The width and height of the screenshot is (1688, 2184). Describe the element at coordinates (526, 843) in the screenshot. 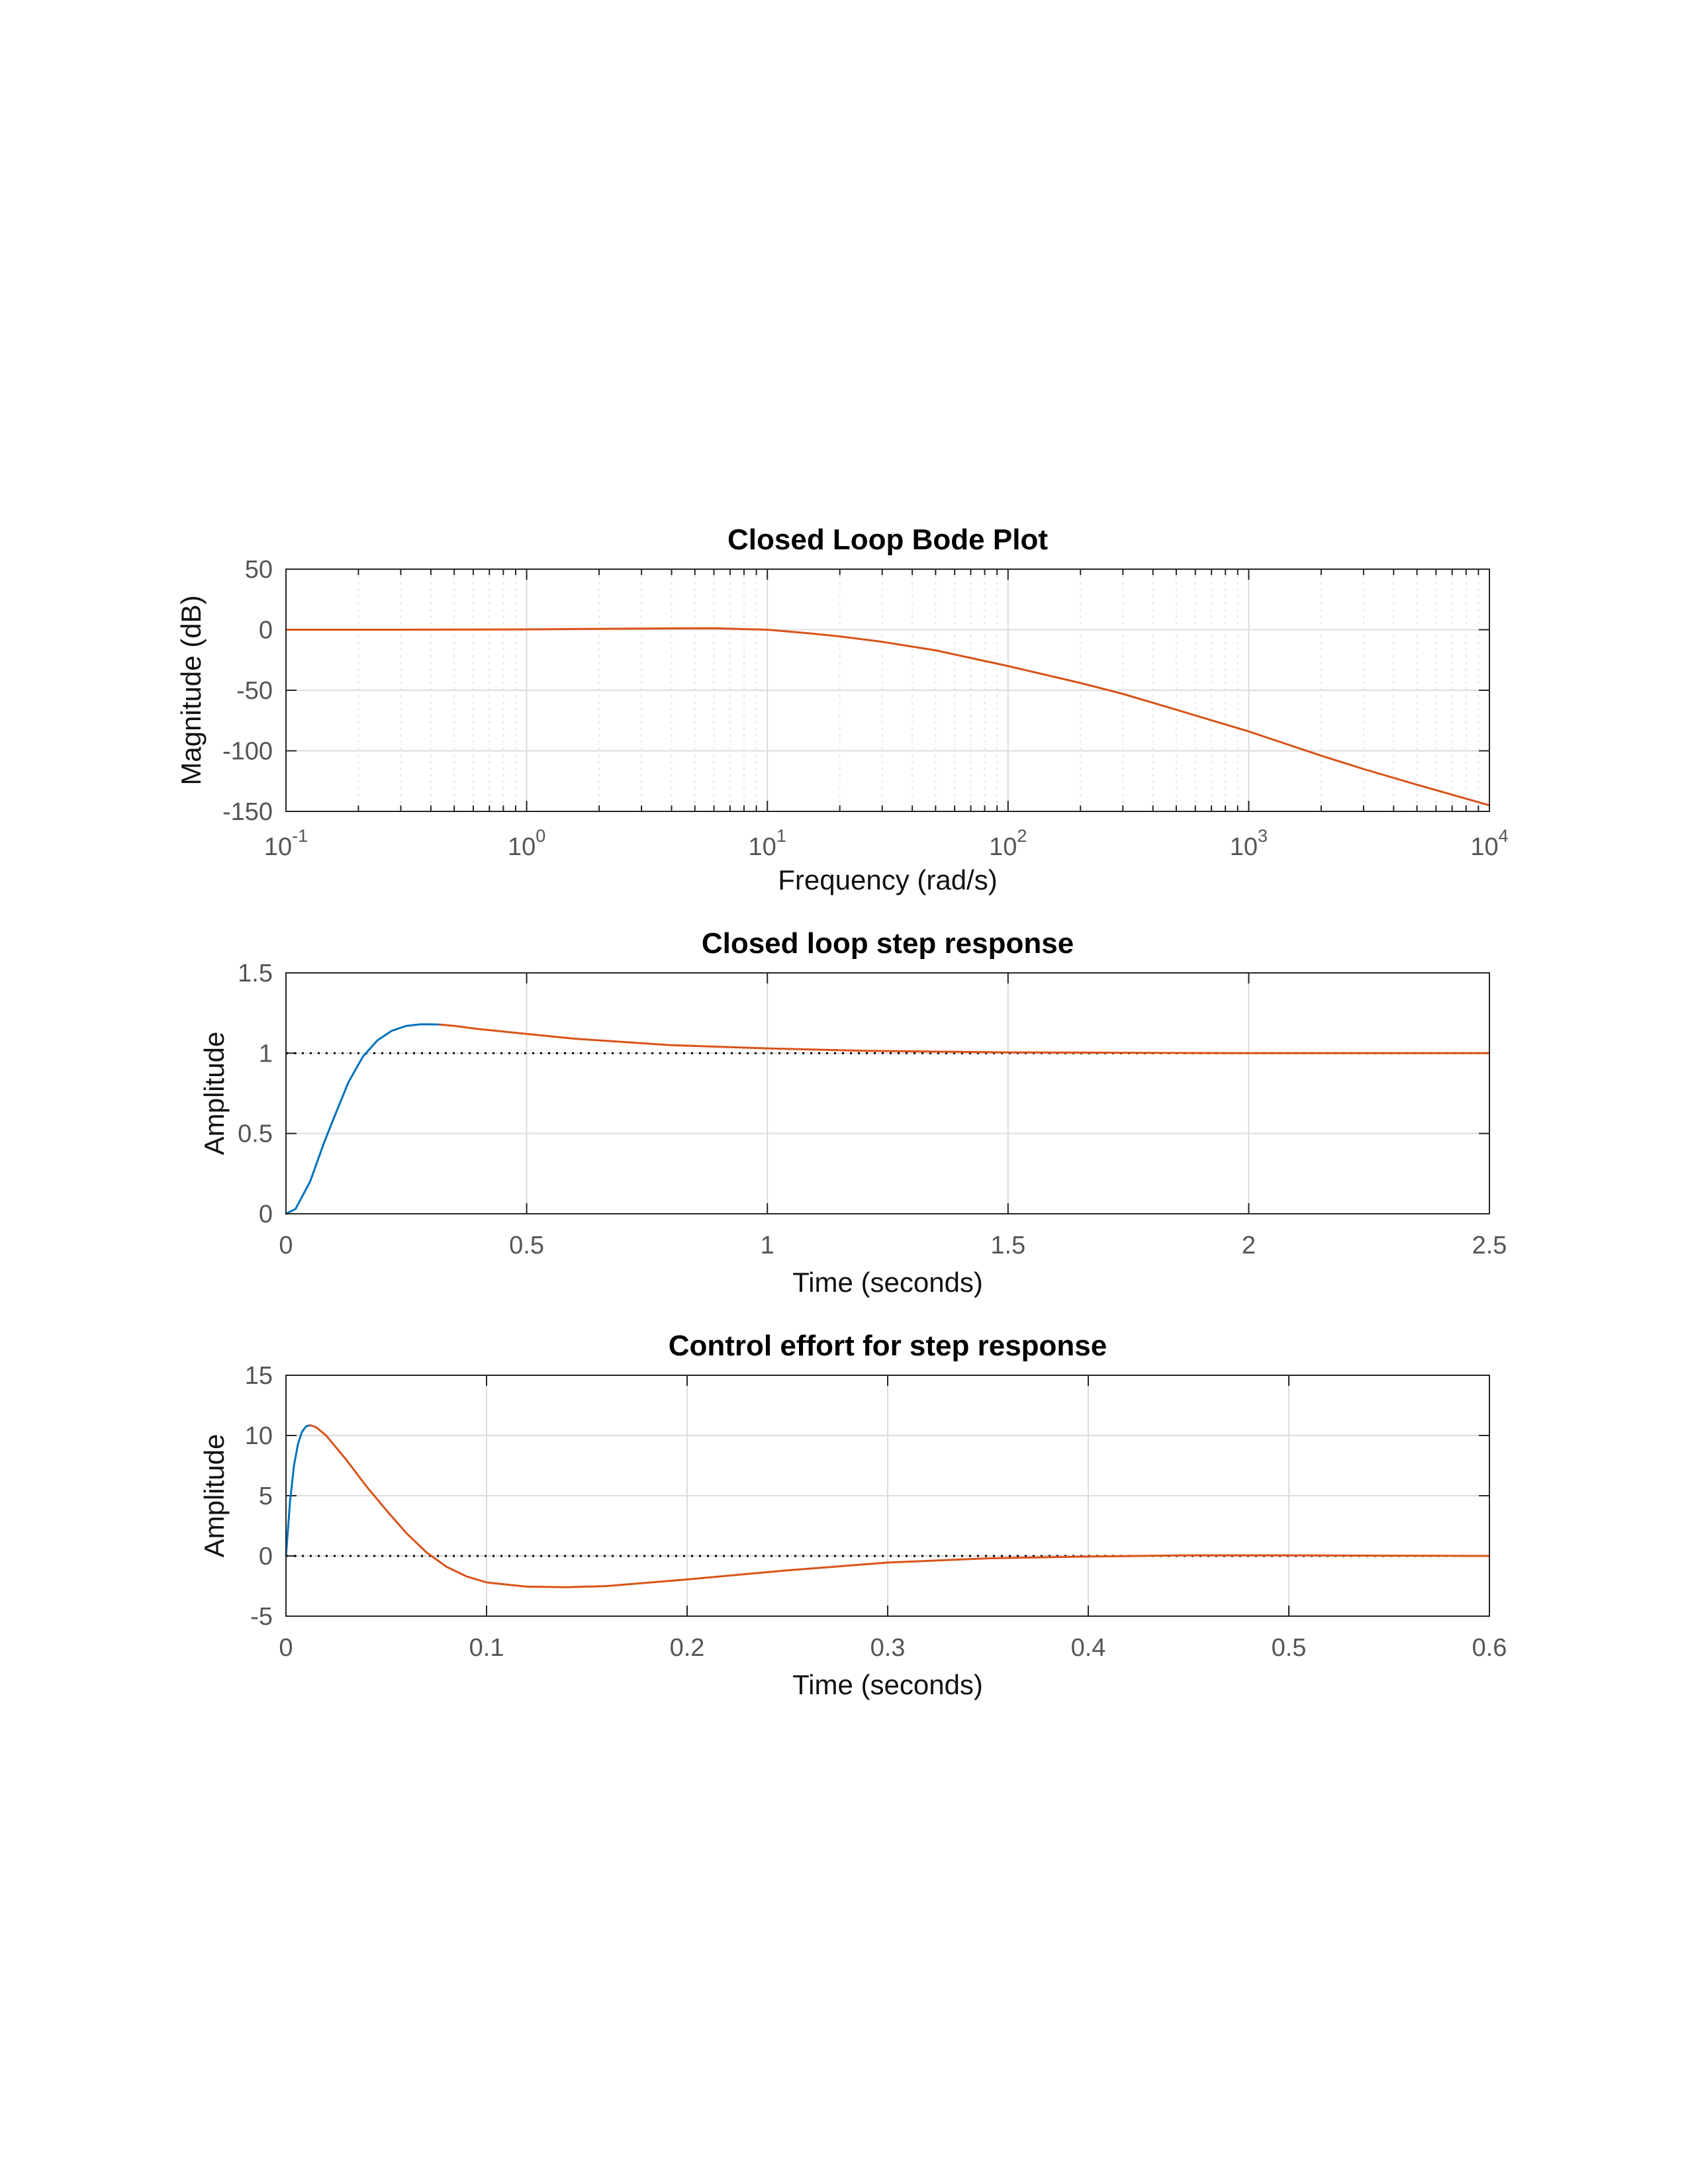

I see `chart-1-x-tick-label: 10⁰` at that location.